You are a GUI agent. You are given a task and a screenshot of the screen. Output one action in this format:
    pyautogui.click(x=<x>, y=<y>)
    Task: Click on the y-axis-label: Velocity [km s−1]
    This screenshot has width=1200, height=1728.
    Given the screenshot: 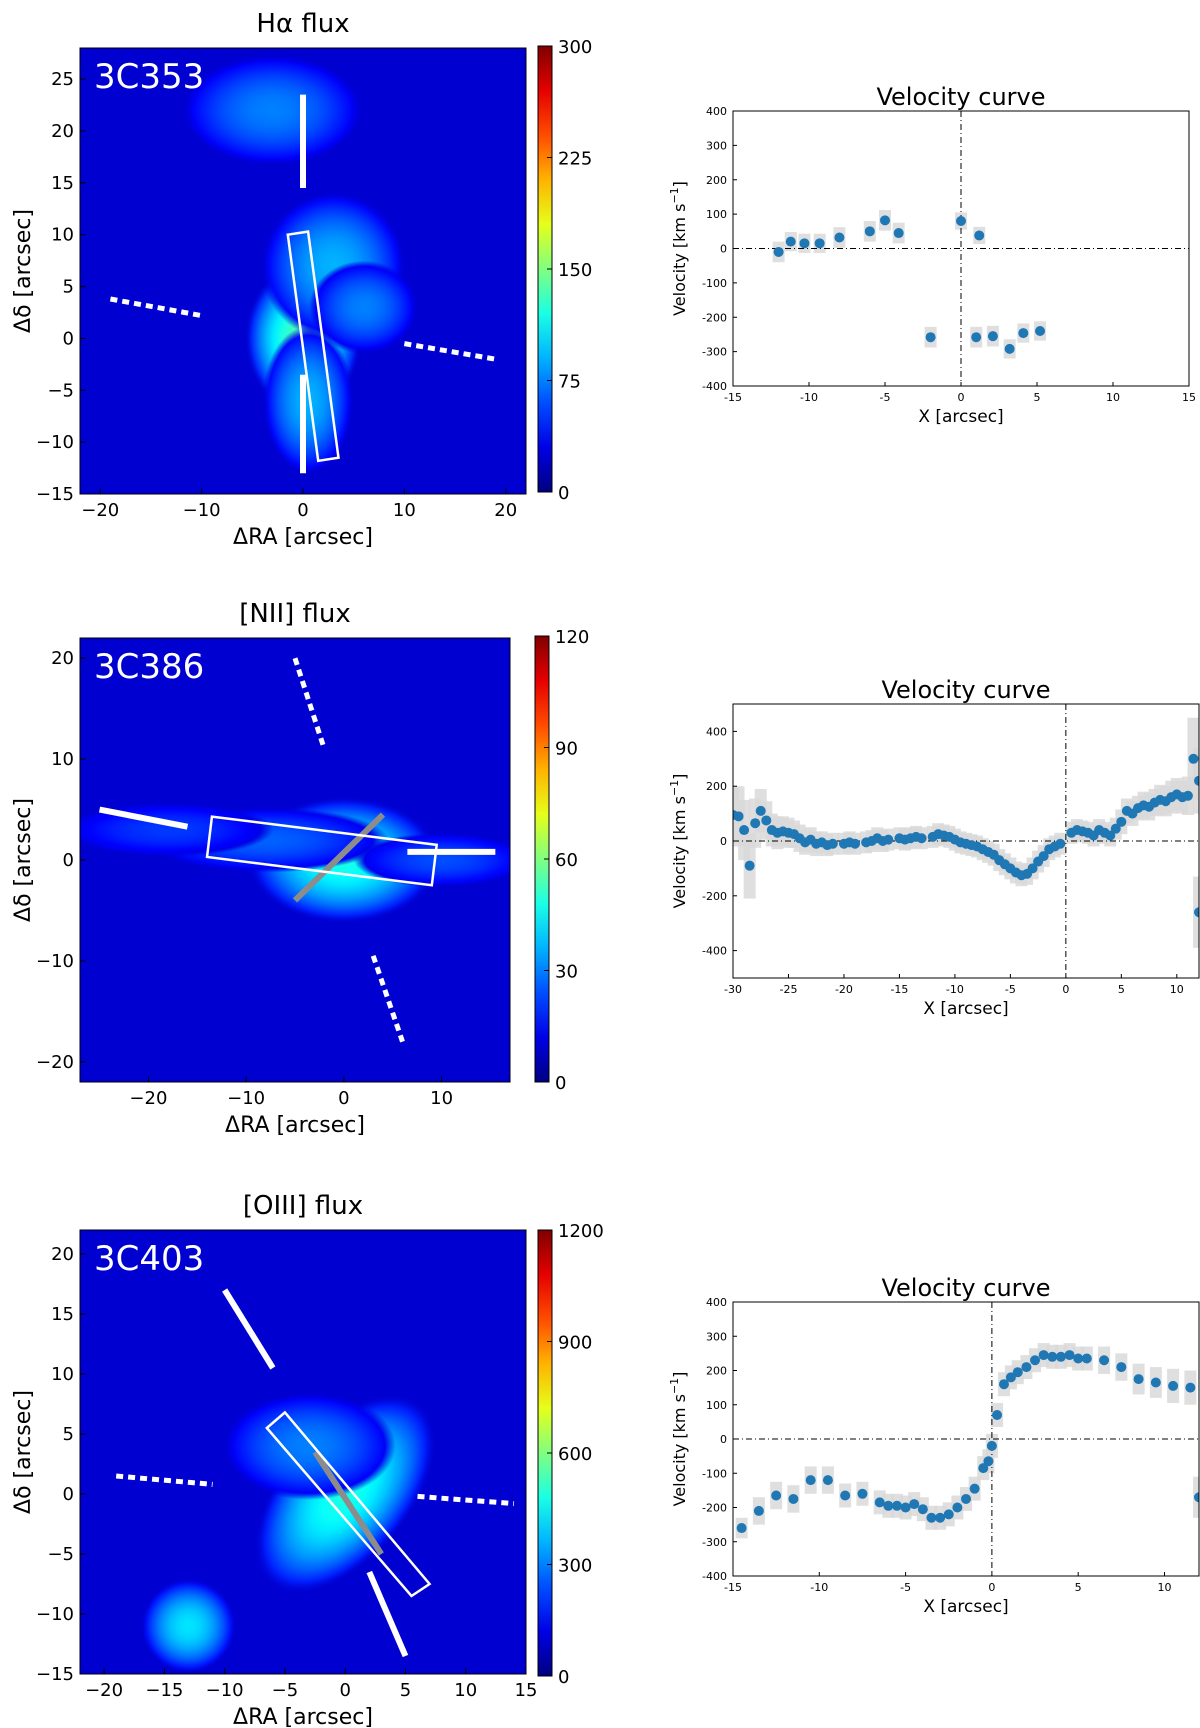 What is the action you would take?
    pyautogui.click(x=678, y=248)
    